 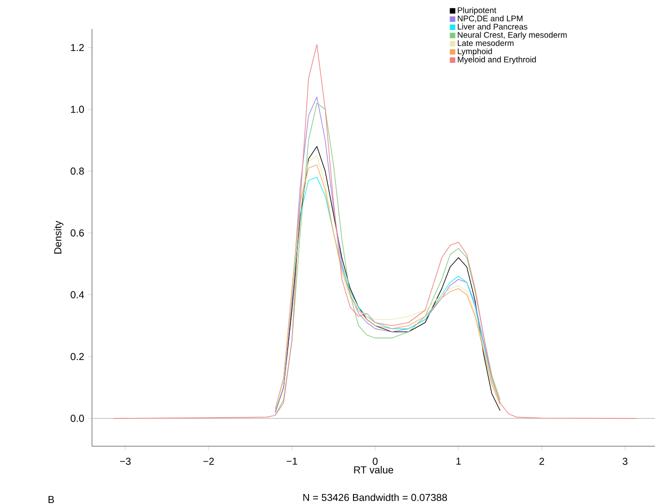 I want to click on x-tick-label: 0, so click(x=375, y=461).